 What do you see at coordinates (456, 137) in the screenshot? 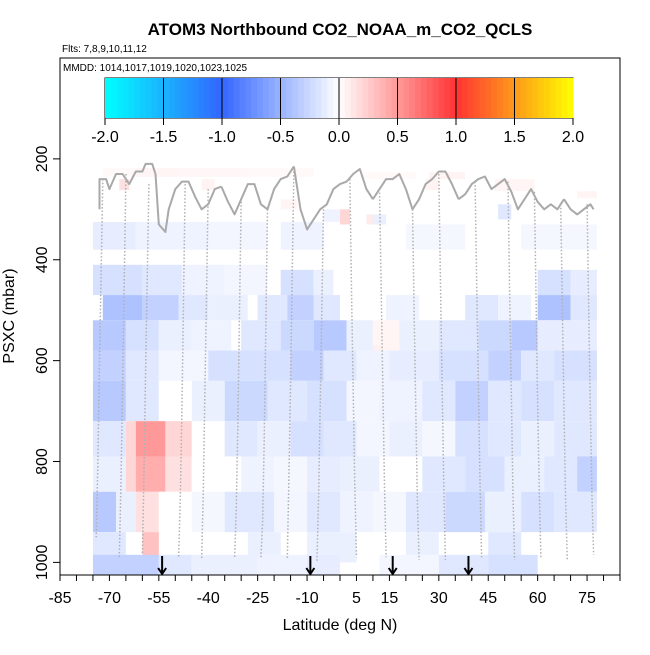
I see `colorbar-tick-label-6: 1.0` at bounding box center [456, 137].